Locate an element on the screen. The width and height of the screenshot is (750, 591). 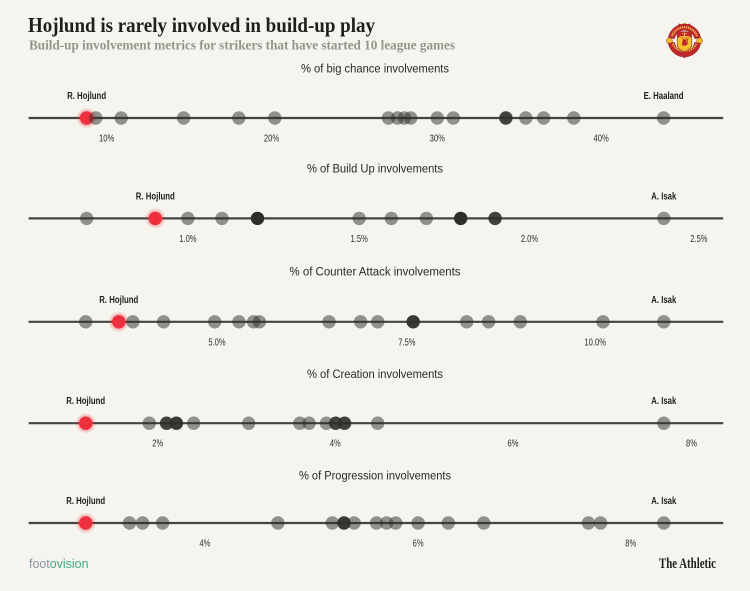
svg-text: 40% is located at coordinates (601, 139).